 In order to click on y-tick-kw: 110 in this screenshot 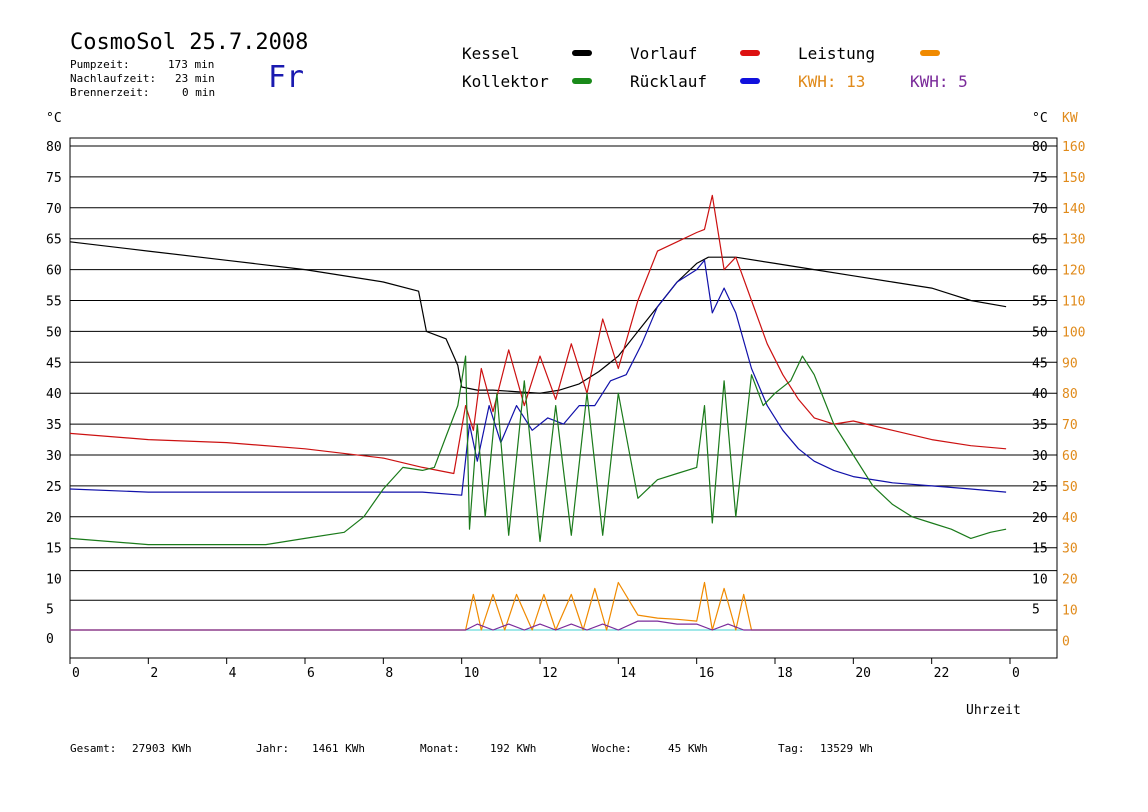, I will do `click(1073, 302)`.